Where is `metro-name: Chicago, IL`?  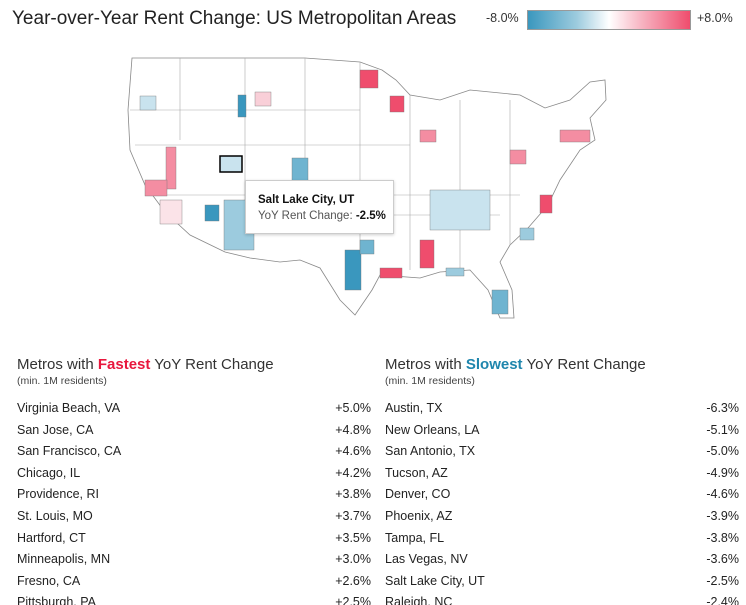 metro-name: Chicago, IL is located at coordinates (49, 472).